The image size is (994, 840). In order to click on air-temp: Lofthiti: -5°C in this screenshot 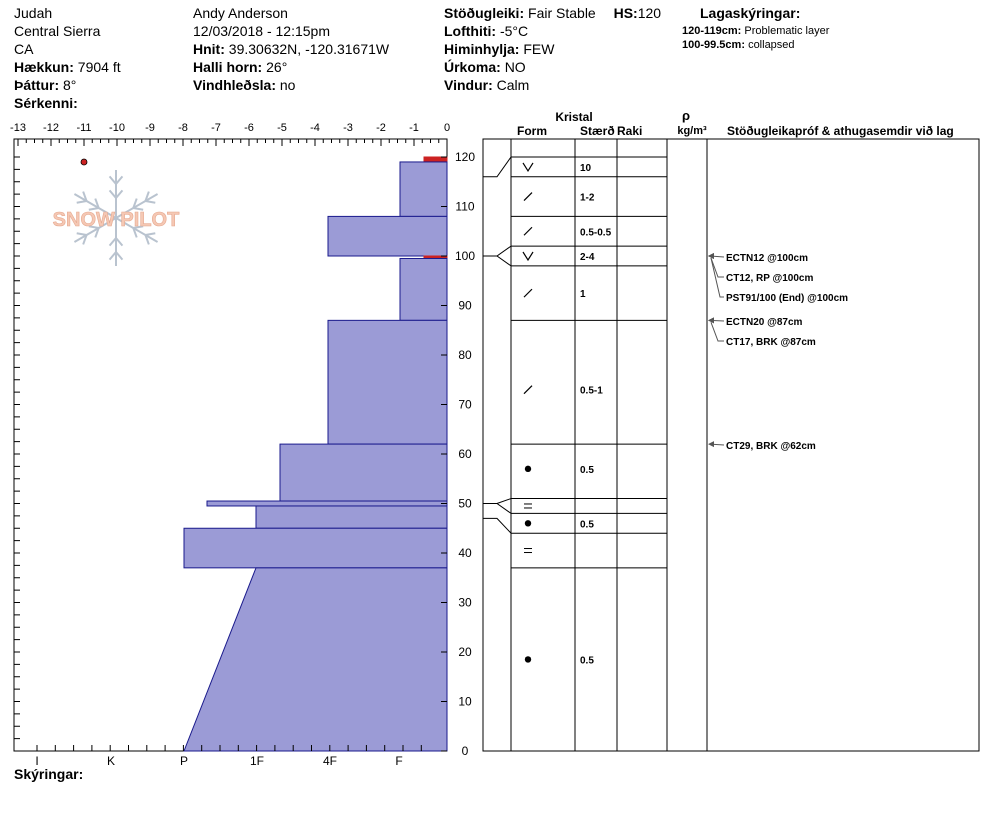, I will do `click(486, 31)`.